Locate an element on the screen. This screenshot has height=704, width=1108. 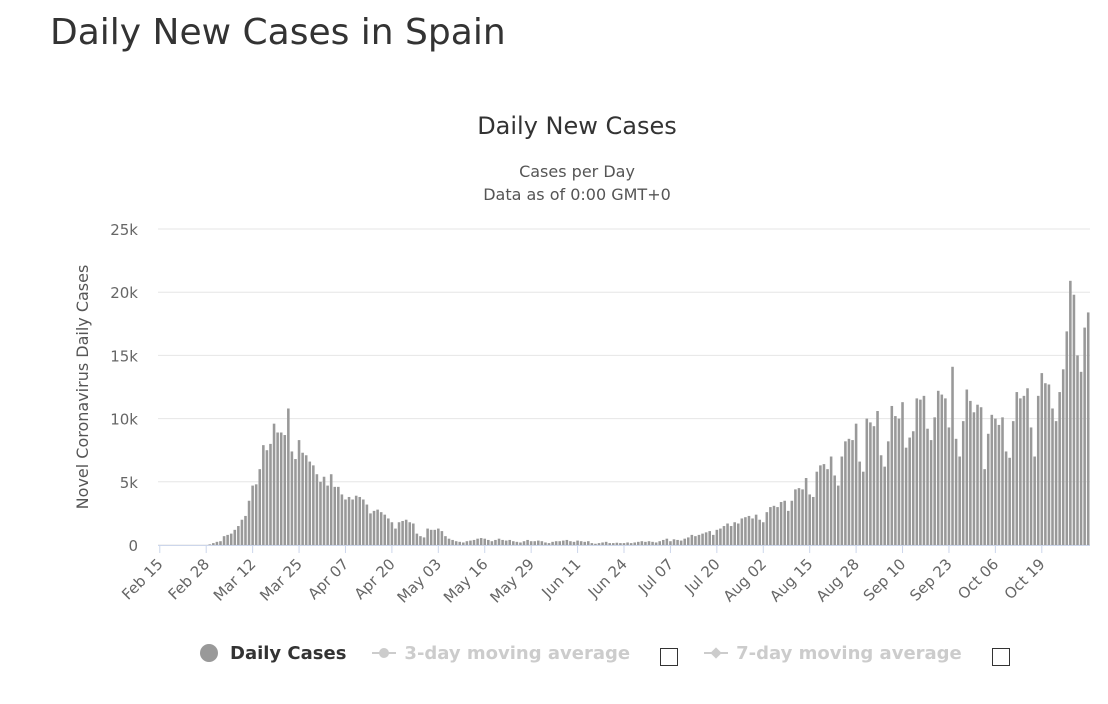
legend-item-7-day-average: 7-day moving average is located at coordinates (857, 653).